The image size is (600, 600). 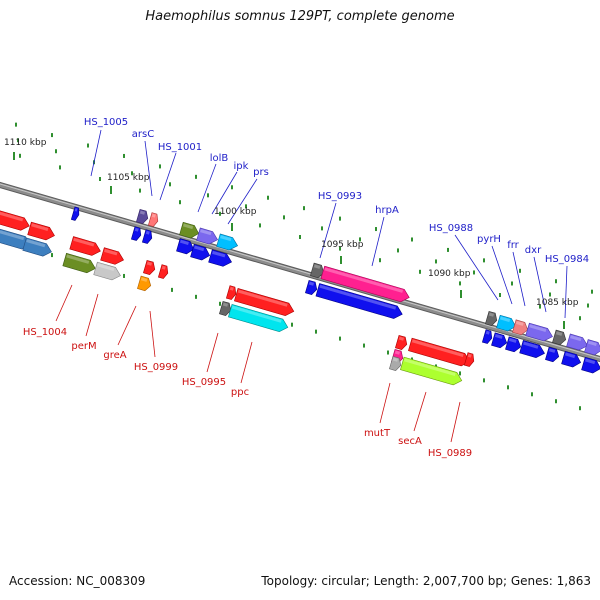 I want to click on gene-purple-small-shine, so click(x=142, y=212).